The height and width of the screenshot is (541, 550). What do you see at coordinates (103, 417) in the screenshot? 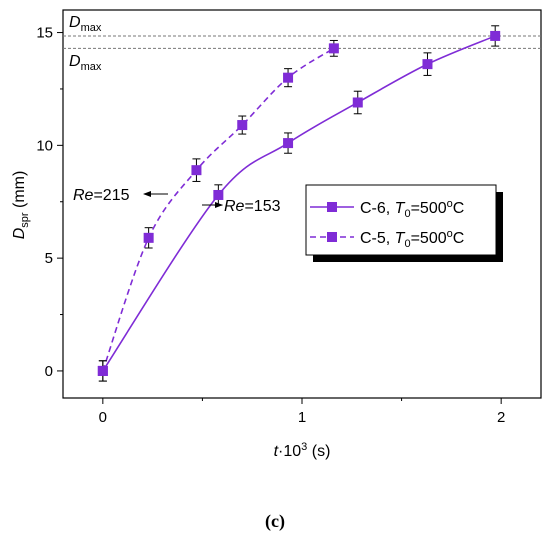
I see `x-tick-label: 0` at bounding box center [103, 417].